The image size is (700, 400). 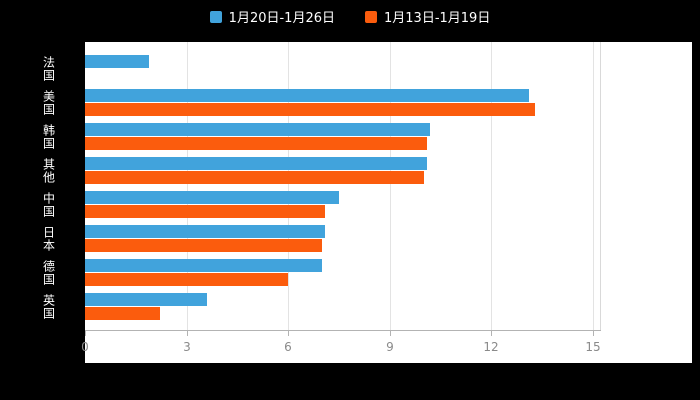 I want to click on bar-其他-series2, so click(x=254, y=177).